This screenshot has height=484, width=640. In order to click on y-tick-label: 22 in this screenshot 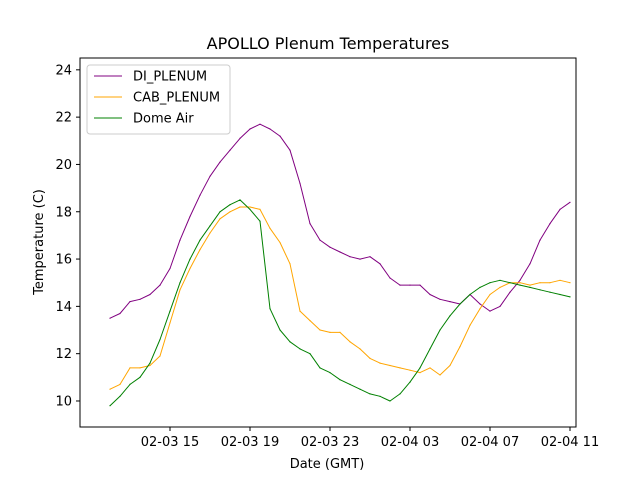, I will do `click(63, 118)`.